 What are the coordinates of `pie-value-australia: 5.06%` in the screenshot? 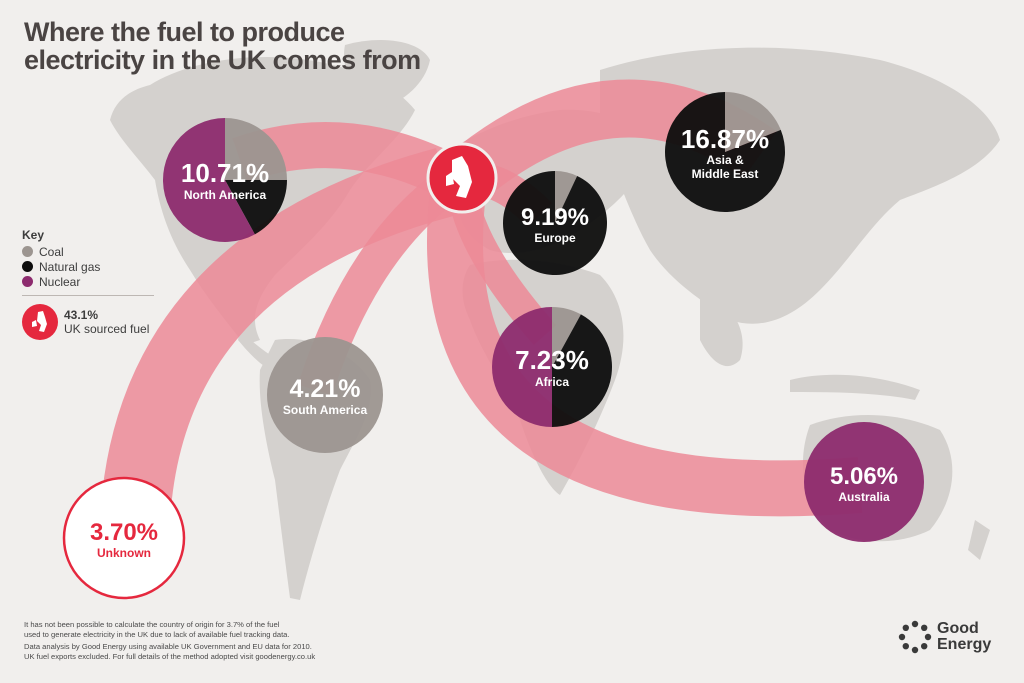 It's located at (864, 476).